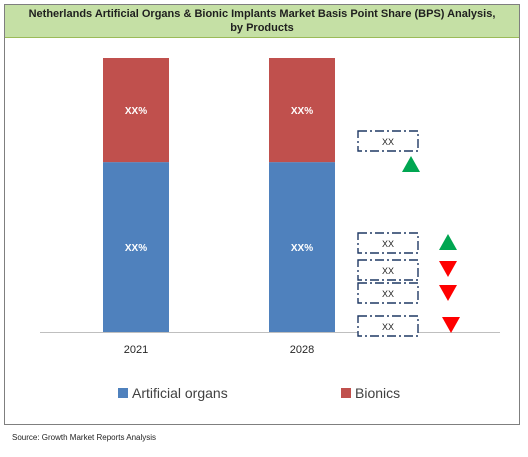 This screenshot has width=528, height=457. Describe the element at coordinates (377, 393) in the screenshot. I see `legend-label: Bionics` at that location.